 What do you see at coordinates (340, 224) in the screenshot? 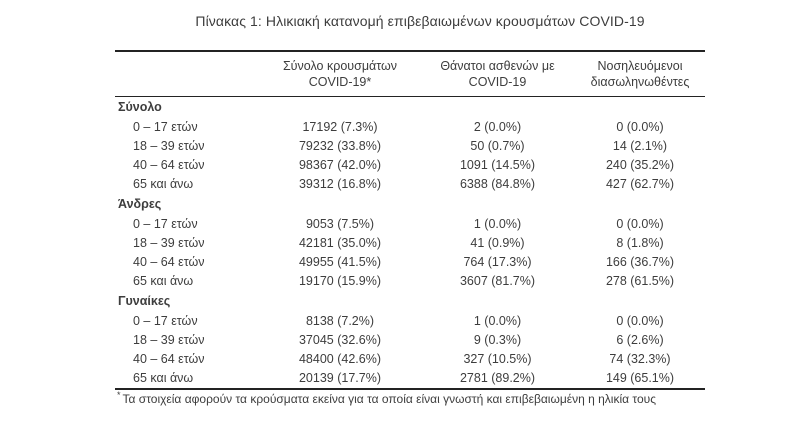
I see `cases-value: 9053 (7.5%)` at bounding box center [340, 224].